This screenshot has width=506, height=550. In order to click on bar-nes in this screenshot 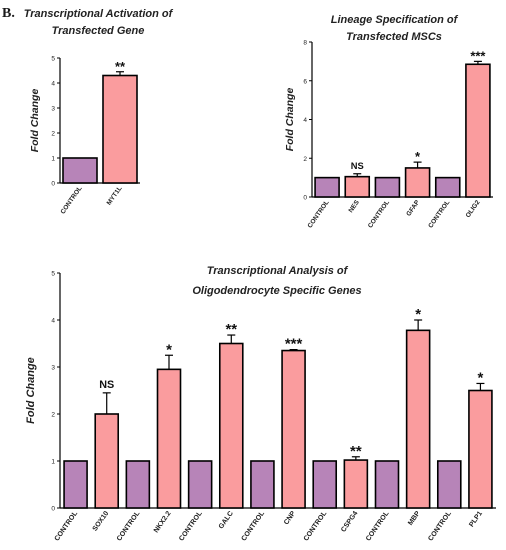, I will do `click(357, 186)`.